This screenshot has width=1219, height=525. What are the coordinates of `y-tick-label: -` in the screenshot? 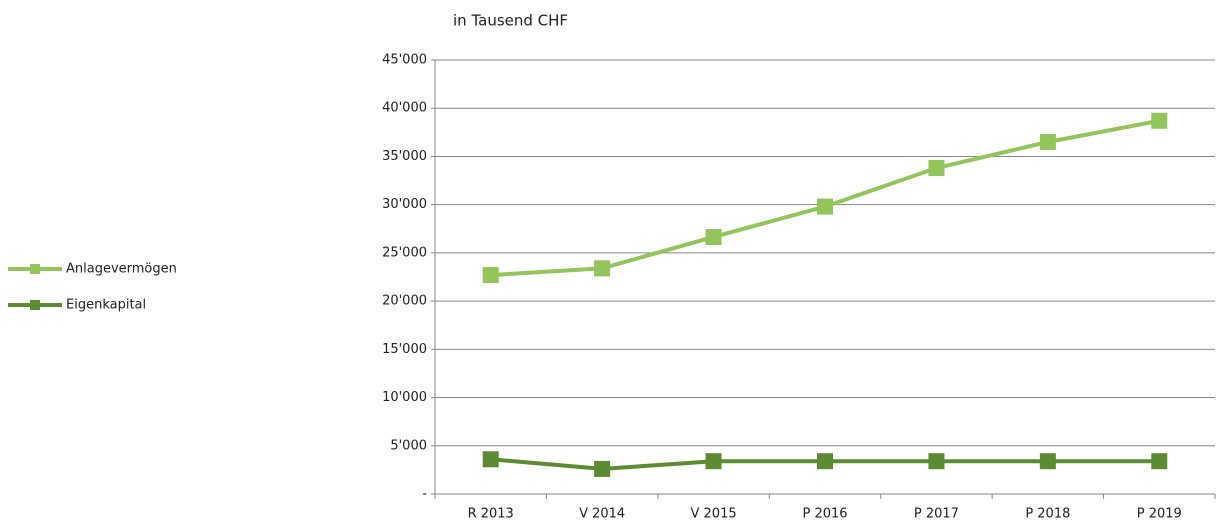 It's located at (424, 494).